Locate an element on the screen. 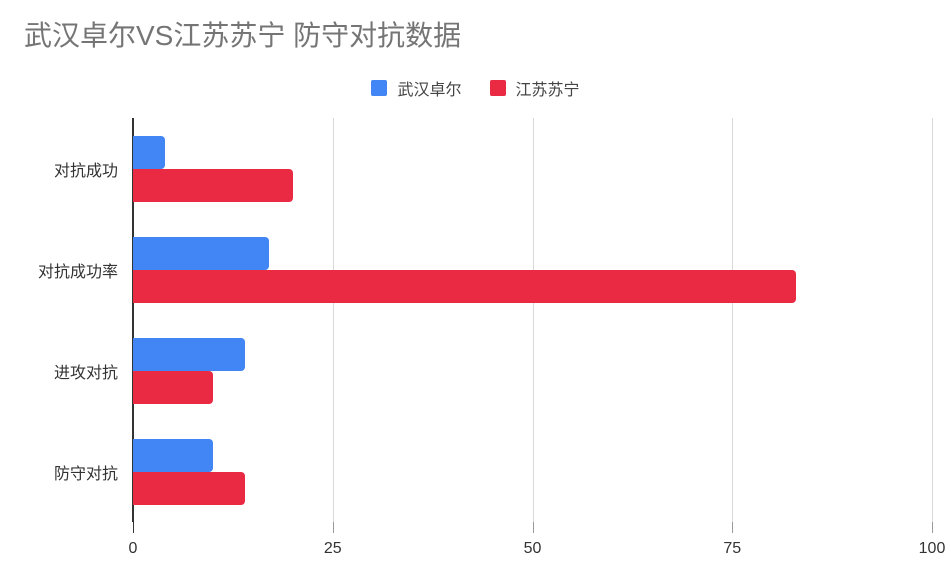 The width and height of the screenshot is (951, 578). x-axis-tick-label: 25 is located at coordinates (332, 548).